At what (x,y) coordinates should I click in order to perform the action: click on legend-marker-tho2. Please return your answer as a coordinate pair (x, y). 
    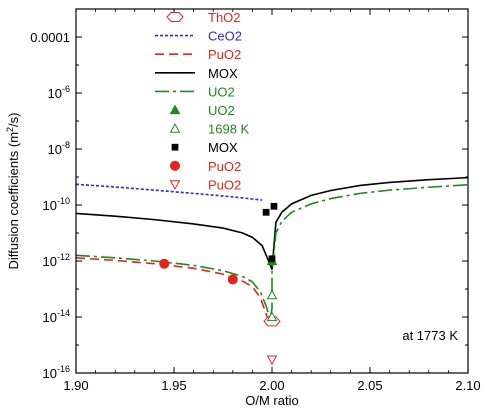
    Looking at the image, I should click on (175, 17).